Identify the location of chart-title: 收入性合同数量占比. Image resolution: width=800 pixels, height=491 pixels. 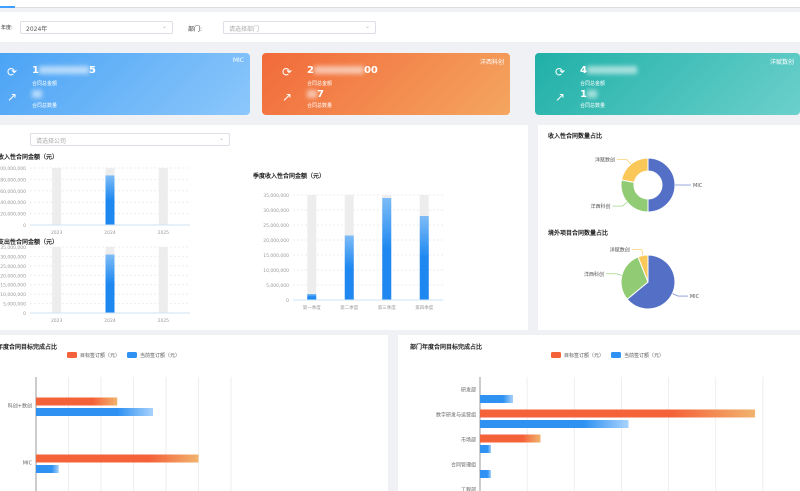
(575, 136).